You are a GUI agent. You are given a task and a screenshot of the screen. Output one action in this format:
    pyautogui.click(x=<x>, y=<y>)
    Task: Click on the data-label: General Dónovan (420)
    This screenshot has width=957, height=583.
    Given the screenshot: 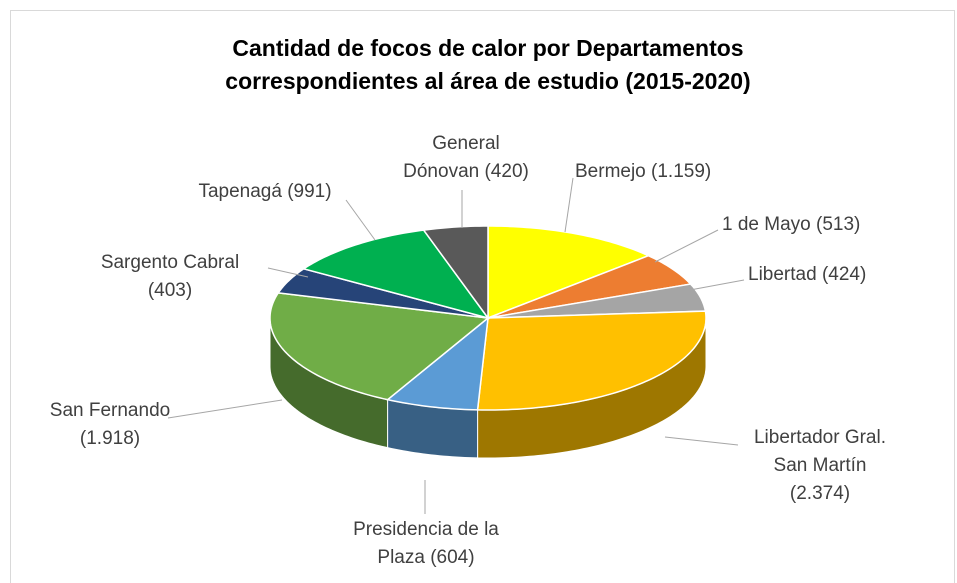 What is the action you would take?
    pyautogui.click(x=466, y=158)
    